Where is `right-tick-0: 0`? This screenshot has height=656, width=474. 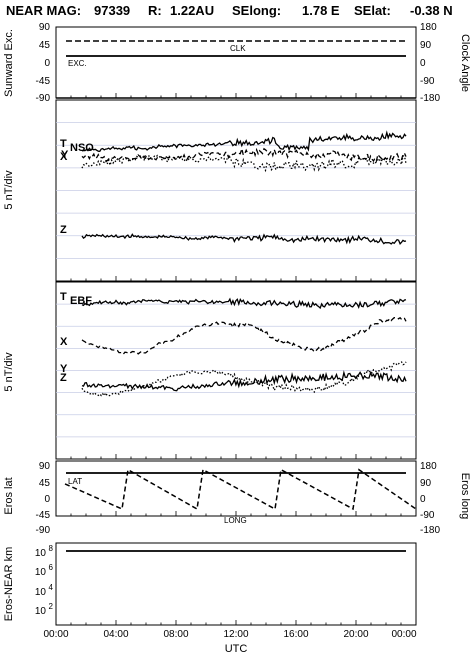
right-tick-0: 0 is located at coordinates (423, 63).